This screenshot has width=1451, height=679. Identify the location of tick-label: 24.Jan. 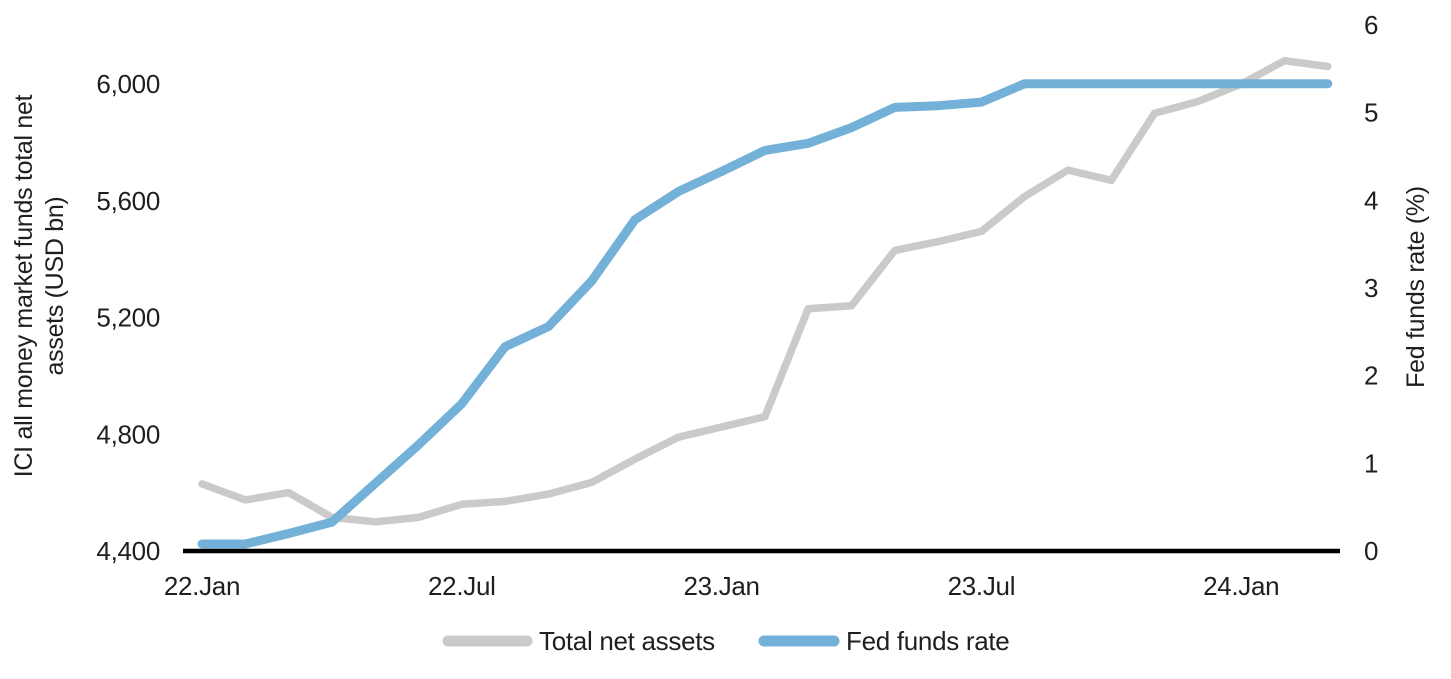
(1241, 586).